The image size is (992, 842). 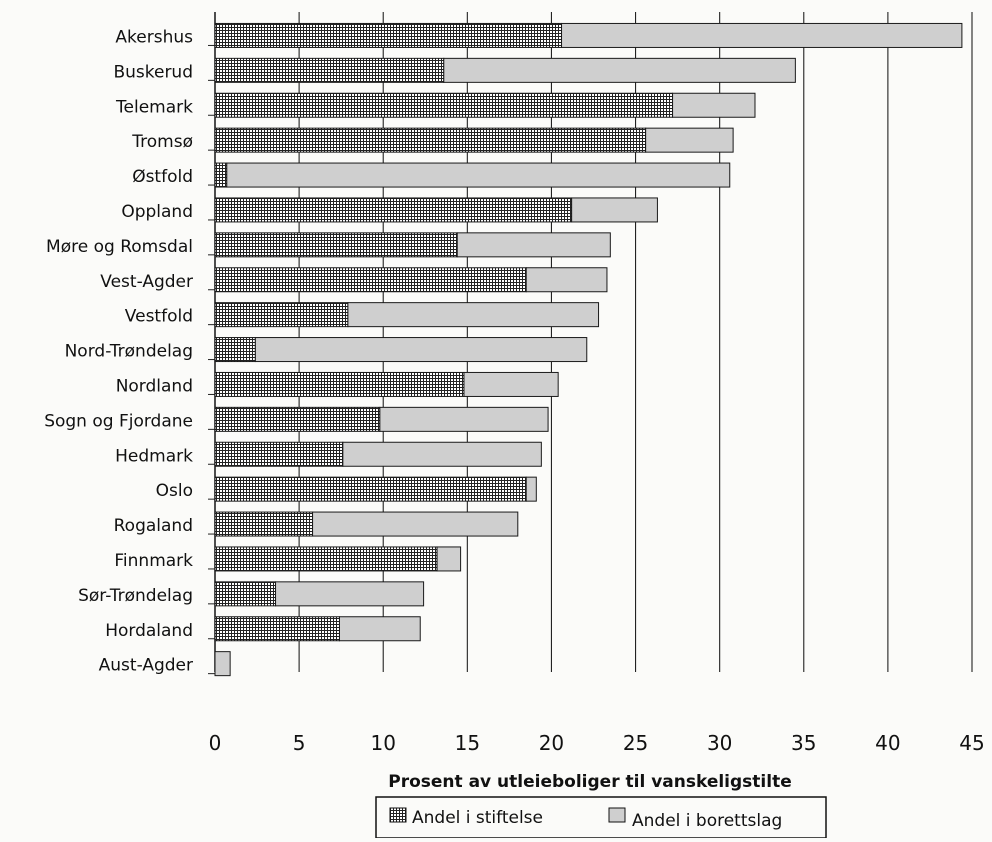 I want to click on category-label: Vest-Agder, so click(x=146, y=282).